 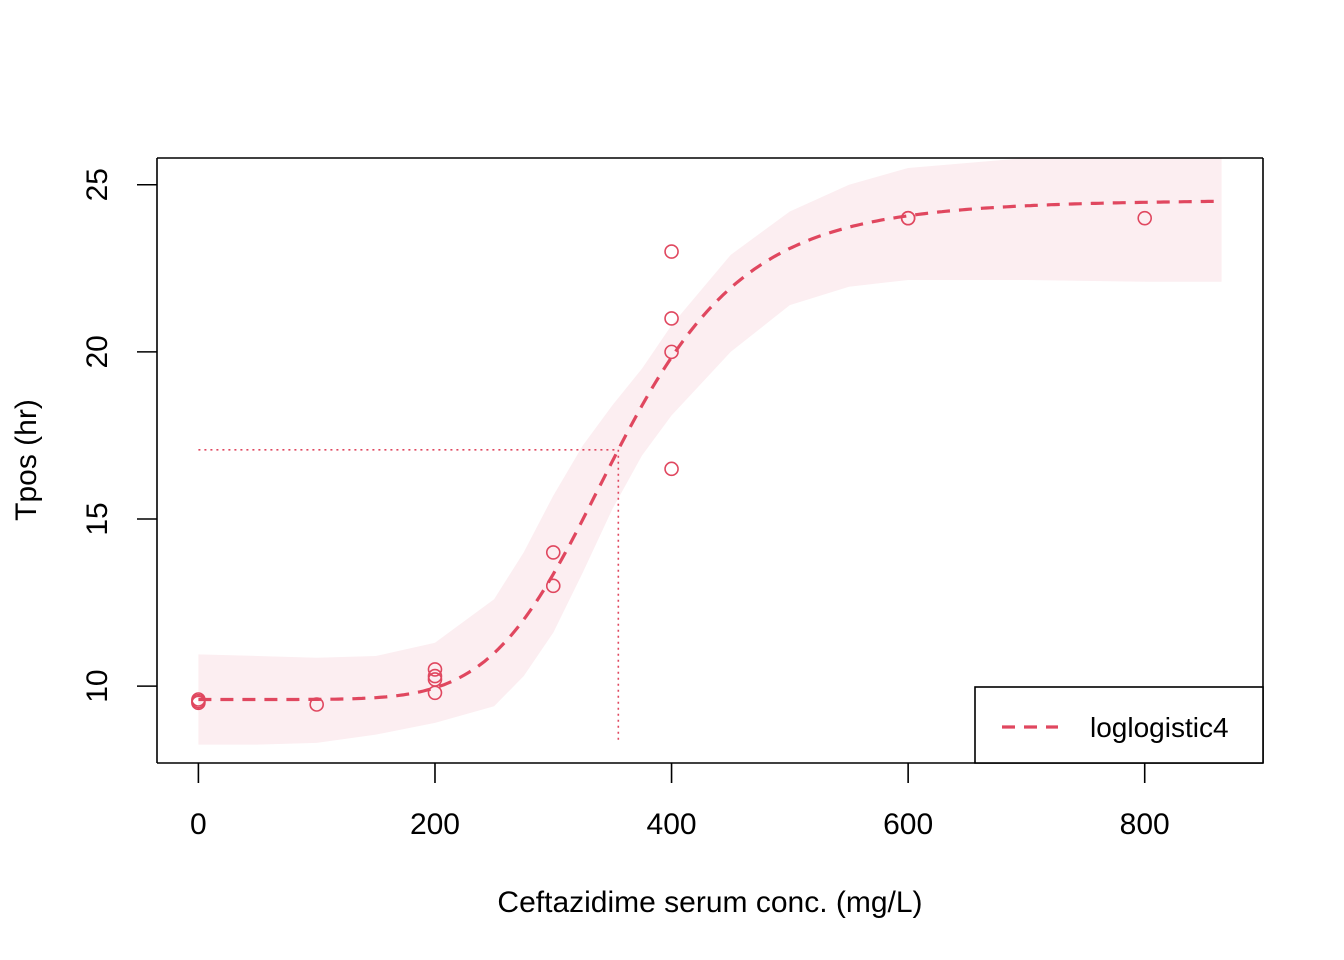 I want to click on y-tick-label: 20, so click(x=97, y=351).